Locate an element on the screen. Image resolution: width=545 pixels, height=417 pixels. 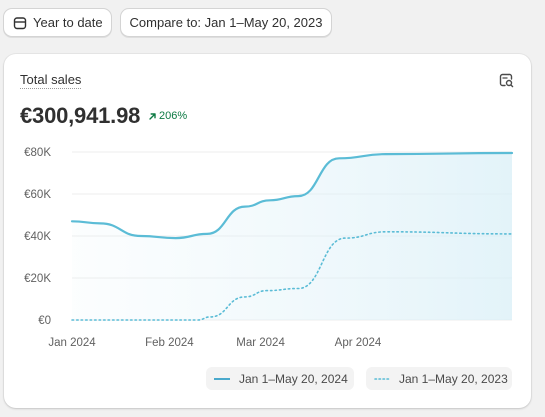
x-tick-label: Feb 2024 is located at coordinates (169, 343).